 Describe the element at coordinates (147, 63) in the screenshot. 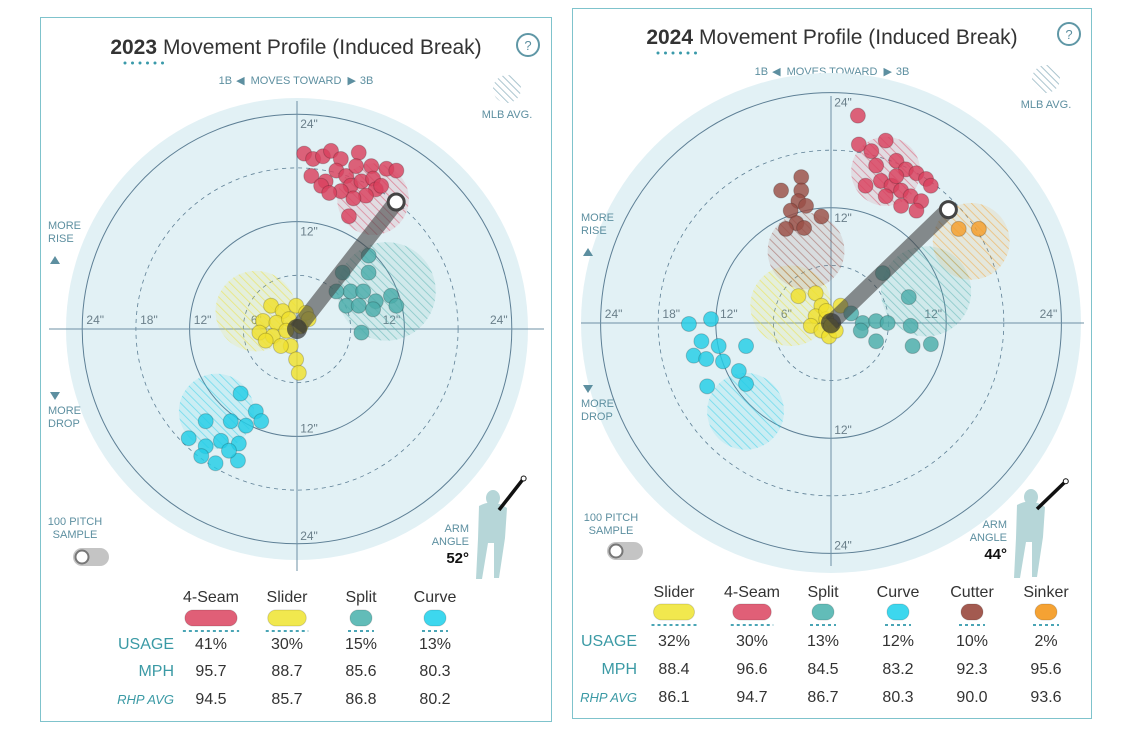

I see `title-dot` at that location.